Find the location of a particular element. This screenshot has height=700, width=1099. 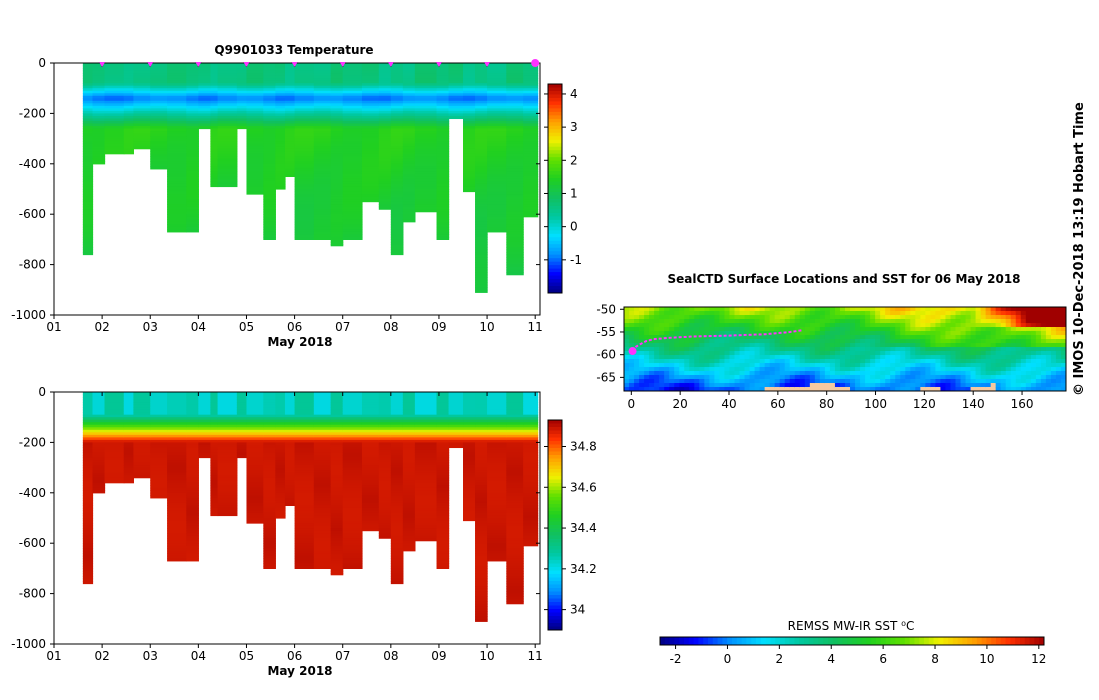

x-tick-label: 04 is located at coordinates (198, 327).